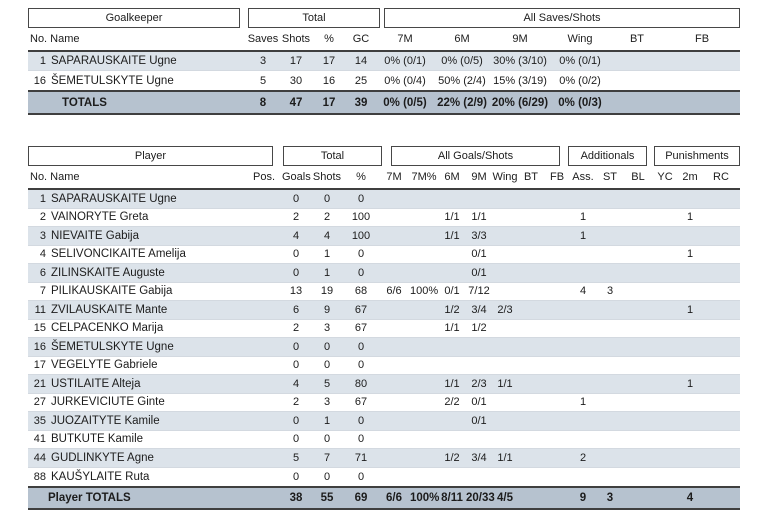  What do you see at coordinates (361, 39) in the screenshot?
I see `column-header-gc: GC` at bounding box center [361, 39].